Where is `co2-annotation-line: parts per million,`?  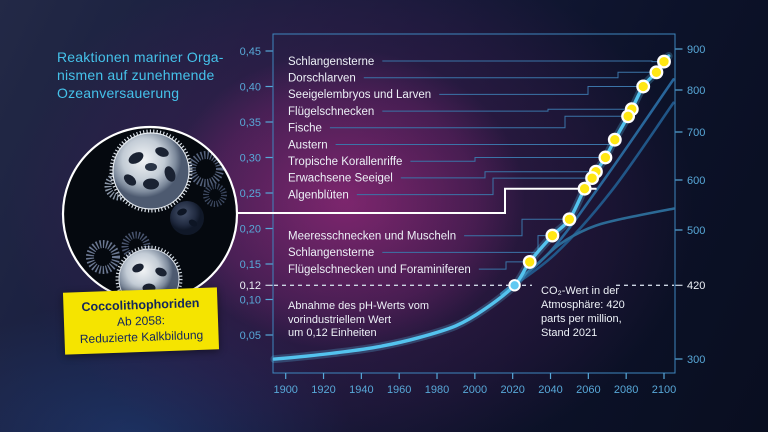 co2-annotation-line: parts per million, is located at coordinates (581, 319).